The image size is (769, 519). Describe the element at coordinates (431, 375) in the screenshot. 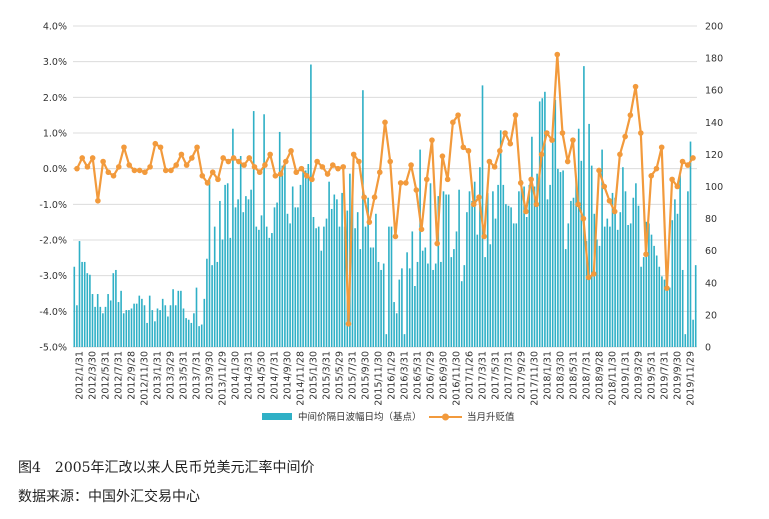

I see `x-axis-tick-label: 2016/7/29` at that location.